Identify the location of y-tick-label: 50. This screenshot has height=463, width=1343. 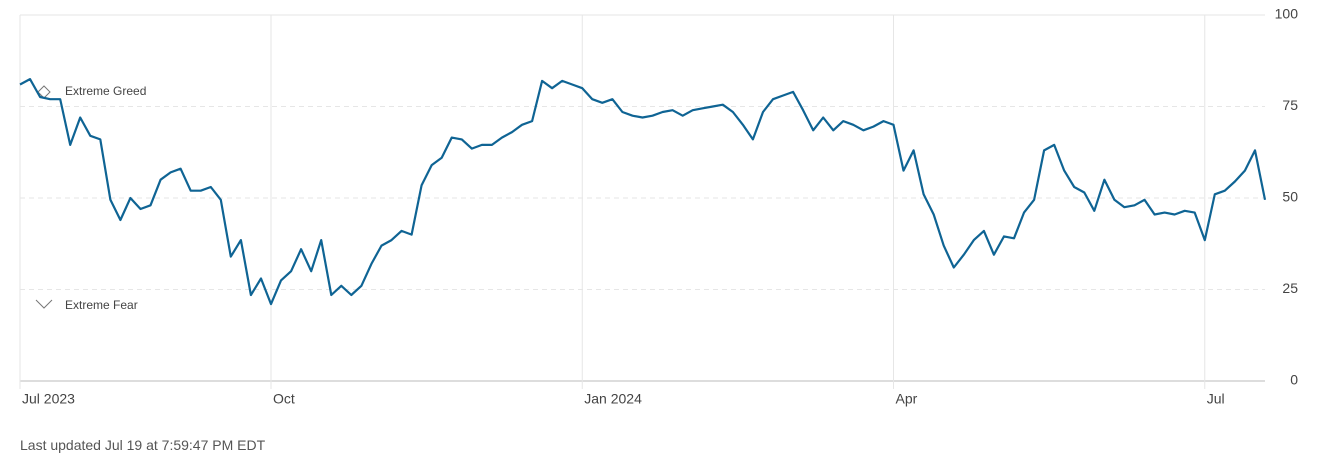
(1290, 197).